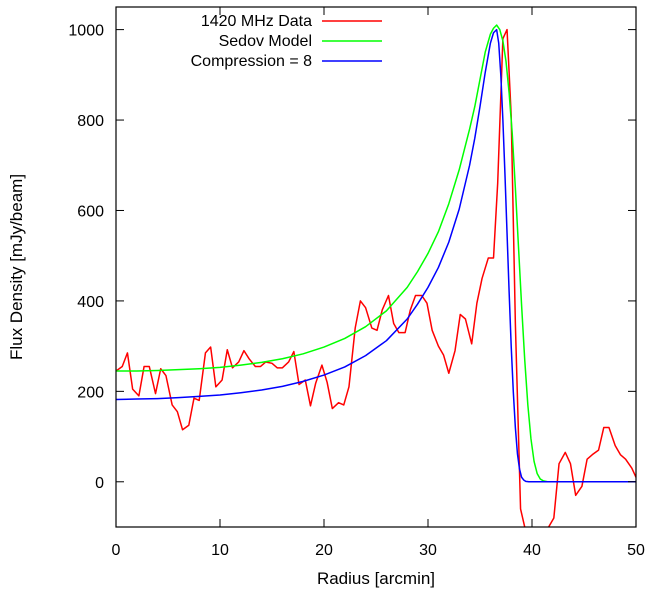  I want to click on legend: 1420 MHz Data Sedov Model Compression = 8, so click(286, 41).